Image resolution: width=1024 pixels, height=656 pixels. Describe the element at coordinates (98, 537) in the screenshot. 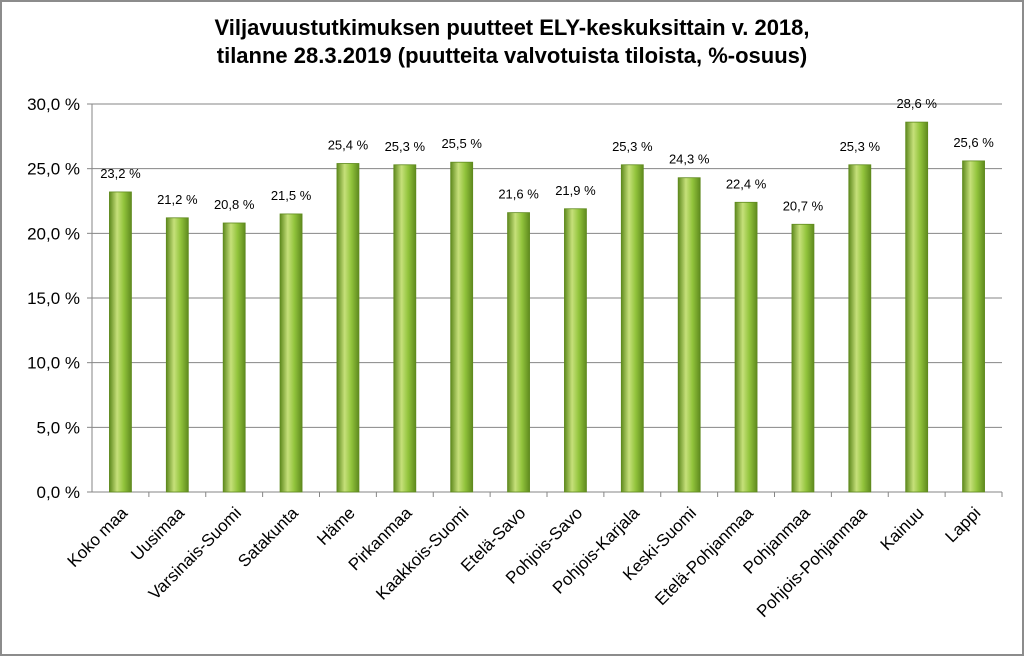

I see `x-tick-label: Koko maa` at that location.